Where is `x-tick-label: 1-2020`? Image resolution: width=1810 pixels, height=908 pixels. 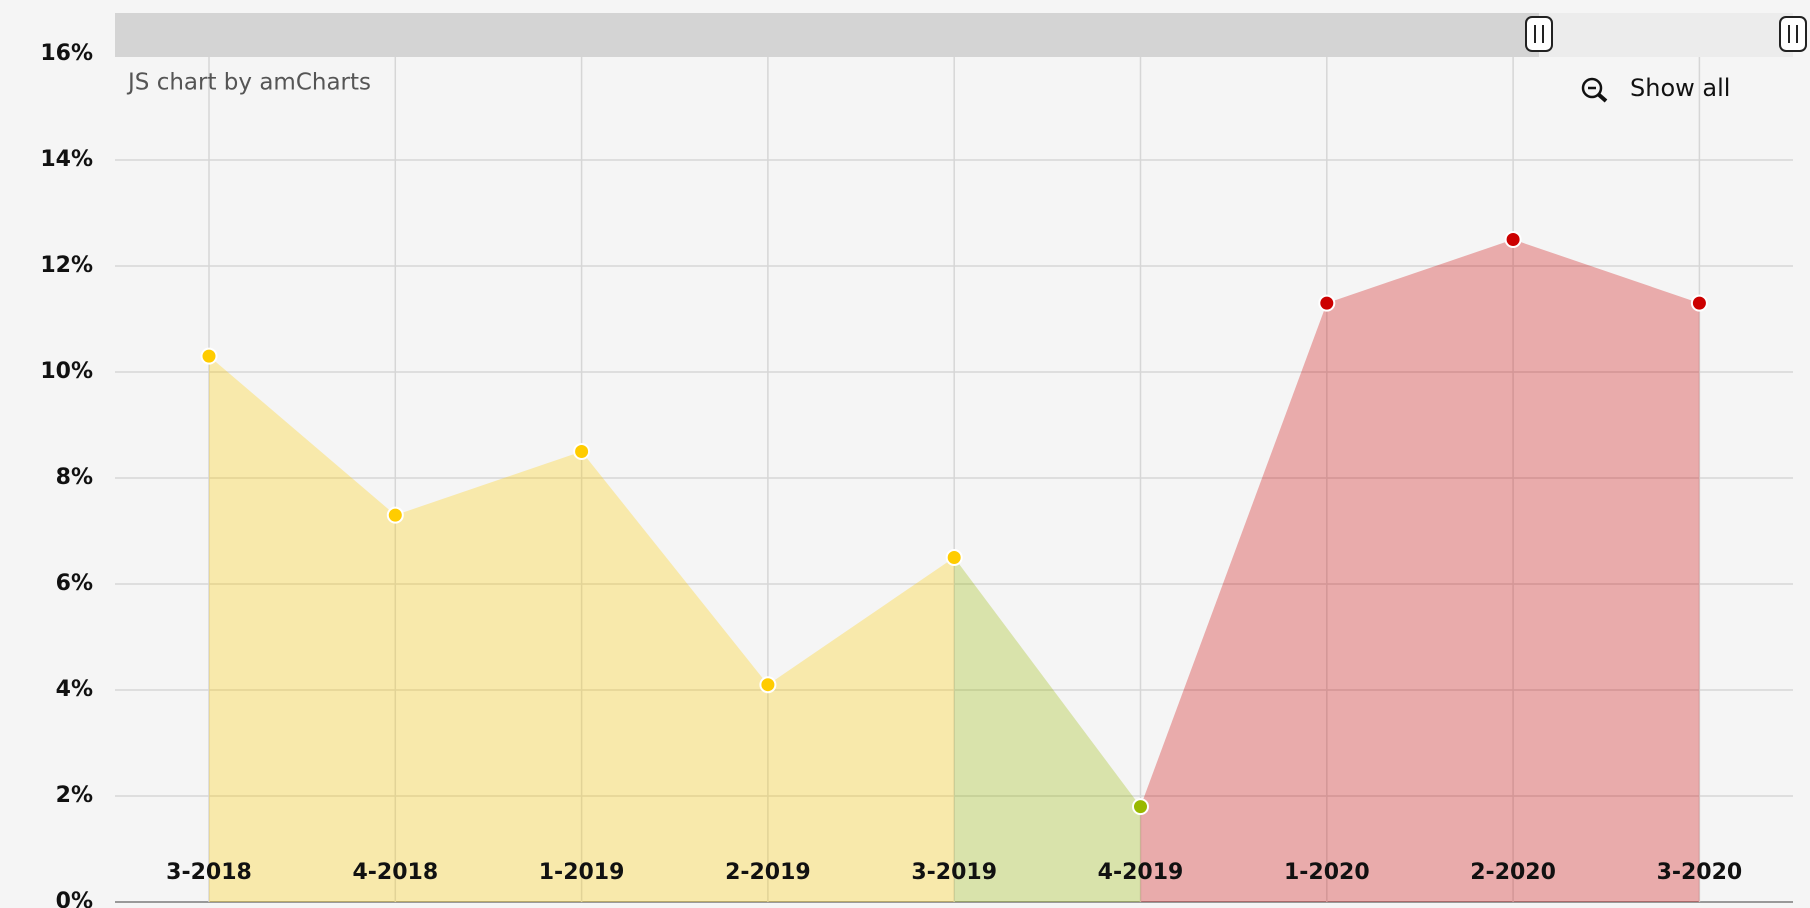
x-tick-label: 1-2020 is located at coordinates (1327, 872).